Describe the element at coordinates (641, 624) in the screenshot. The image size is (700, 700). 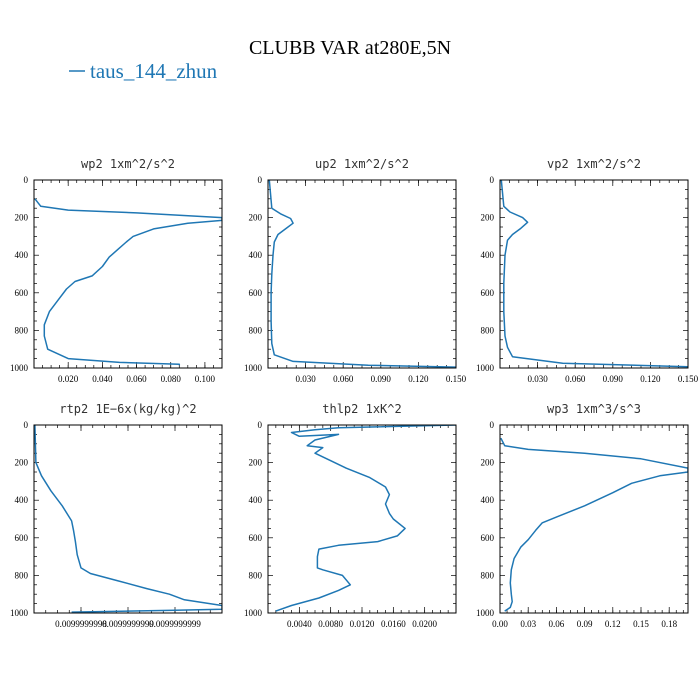
I see `x-tick-label: 0.15` at that location.